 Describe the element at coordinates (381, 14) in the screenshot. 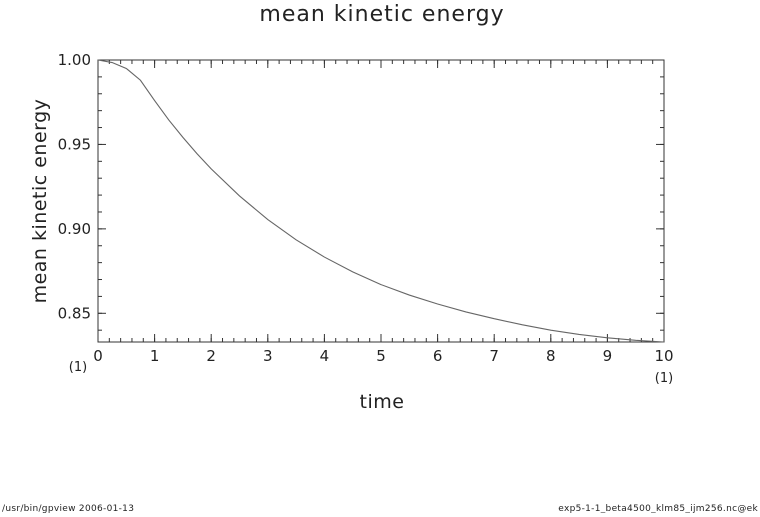

I see `chart-title: mean kinetic energy` at that location.